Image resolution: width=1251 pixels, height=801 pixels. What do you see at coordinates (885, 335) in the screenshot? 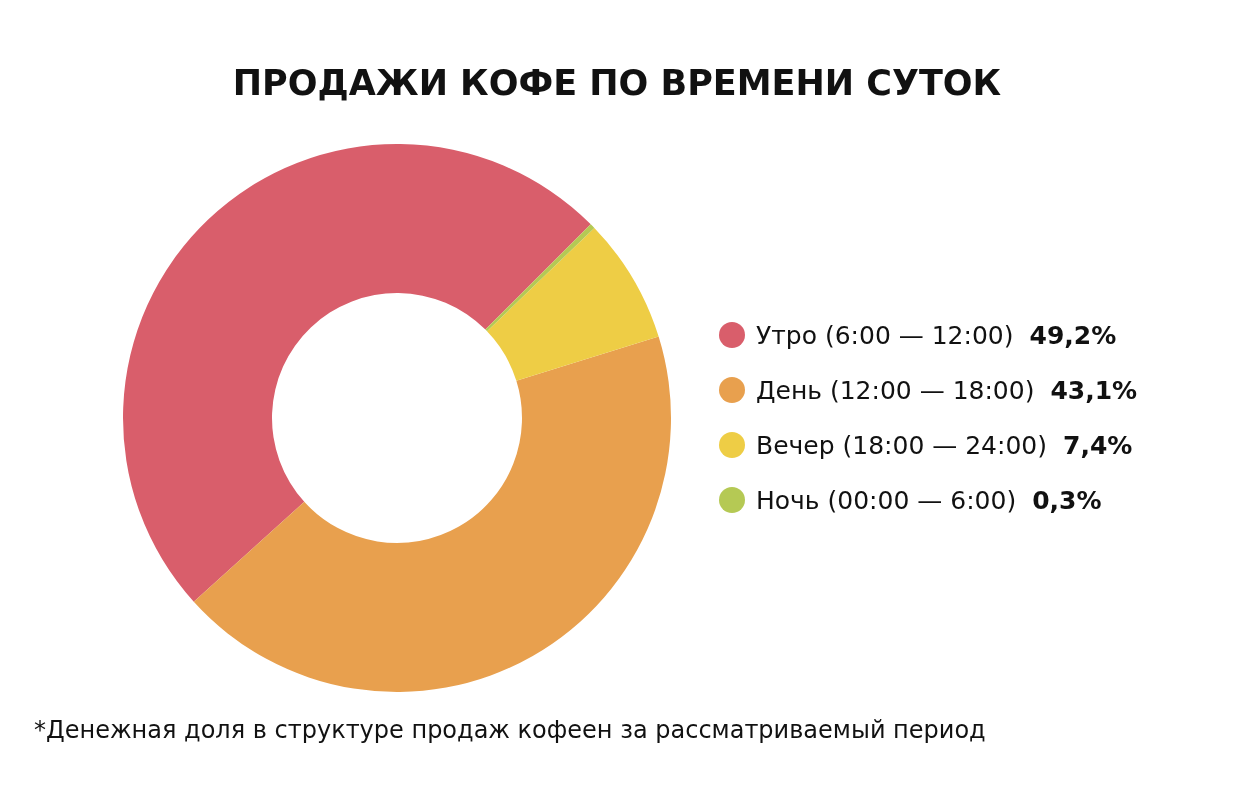
I see `legend-label: Утро (6:00 — 12:00)` at bounding box center [885, 335].